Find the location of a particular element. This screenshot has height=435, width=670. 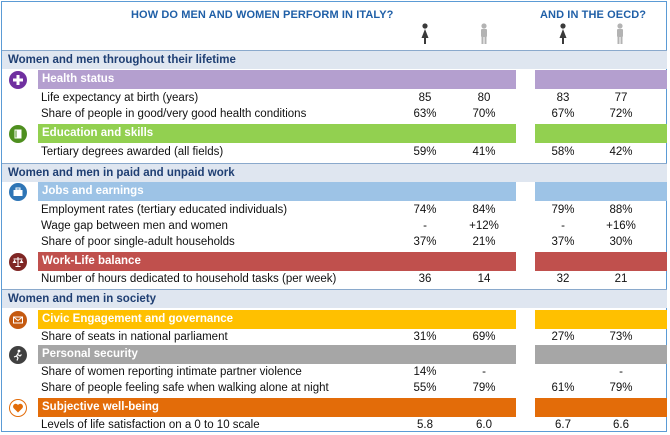

row-parliament-label: Share of seats in national parliament is located at coordinates (134, 337).